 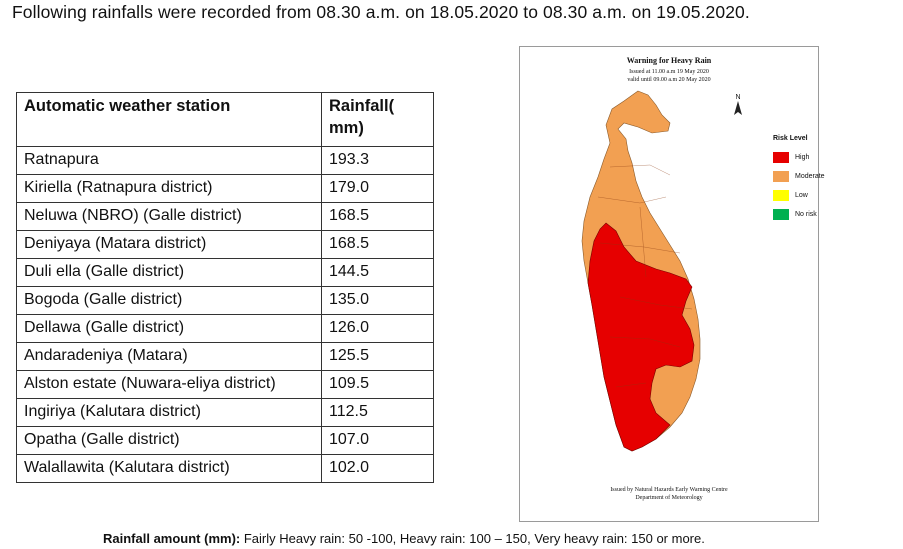 I want to click on north-arrow: N, so click(x=738, y=106).